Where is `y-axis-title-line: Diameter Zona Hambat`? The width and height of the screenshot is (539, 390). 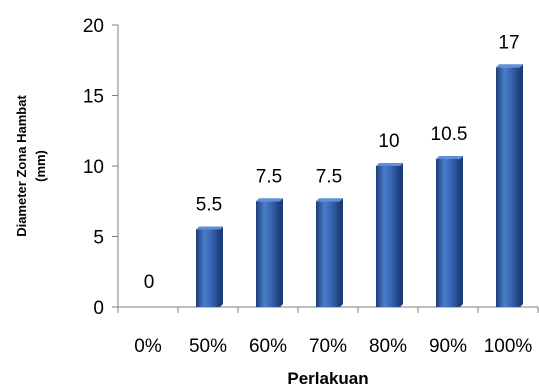
y-axis-title-line: Diameter Zona Hambat is located at coordinates (21, 166).